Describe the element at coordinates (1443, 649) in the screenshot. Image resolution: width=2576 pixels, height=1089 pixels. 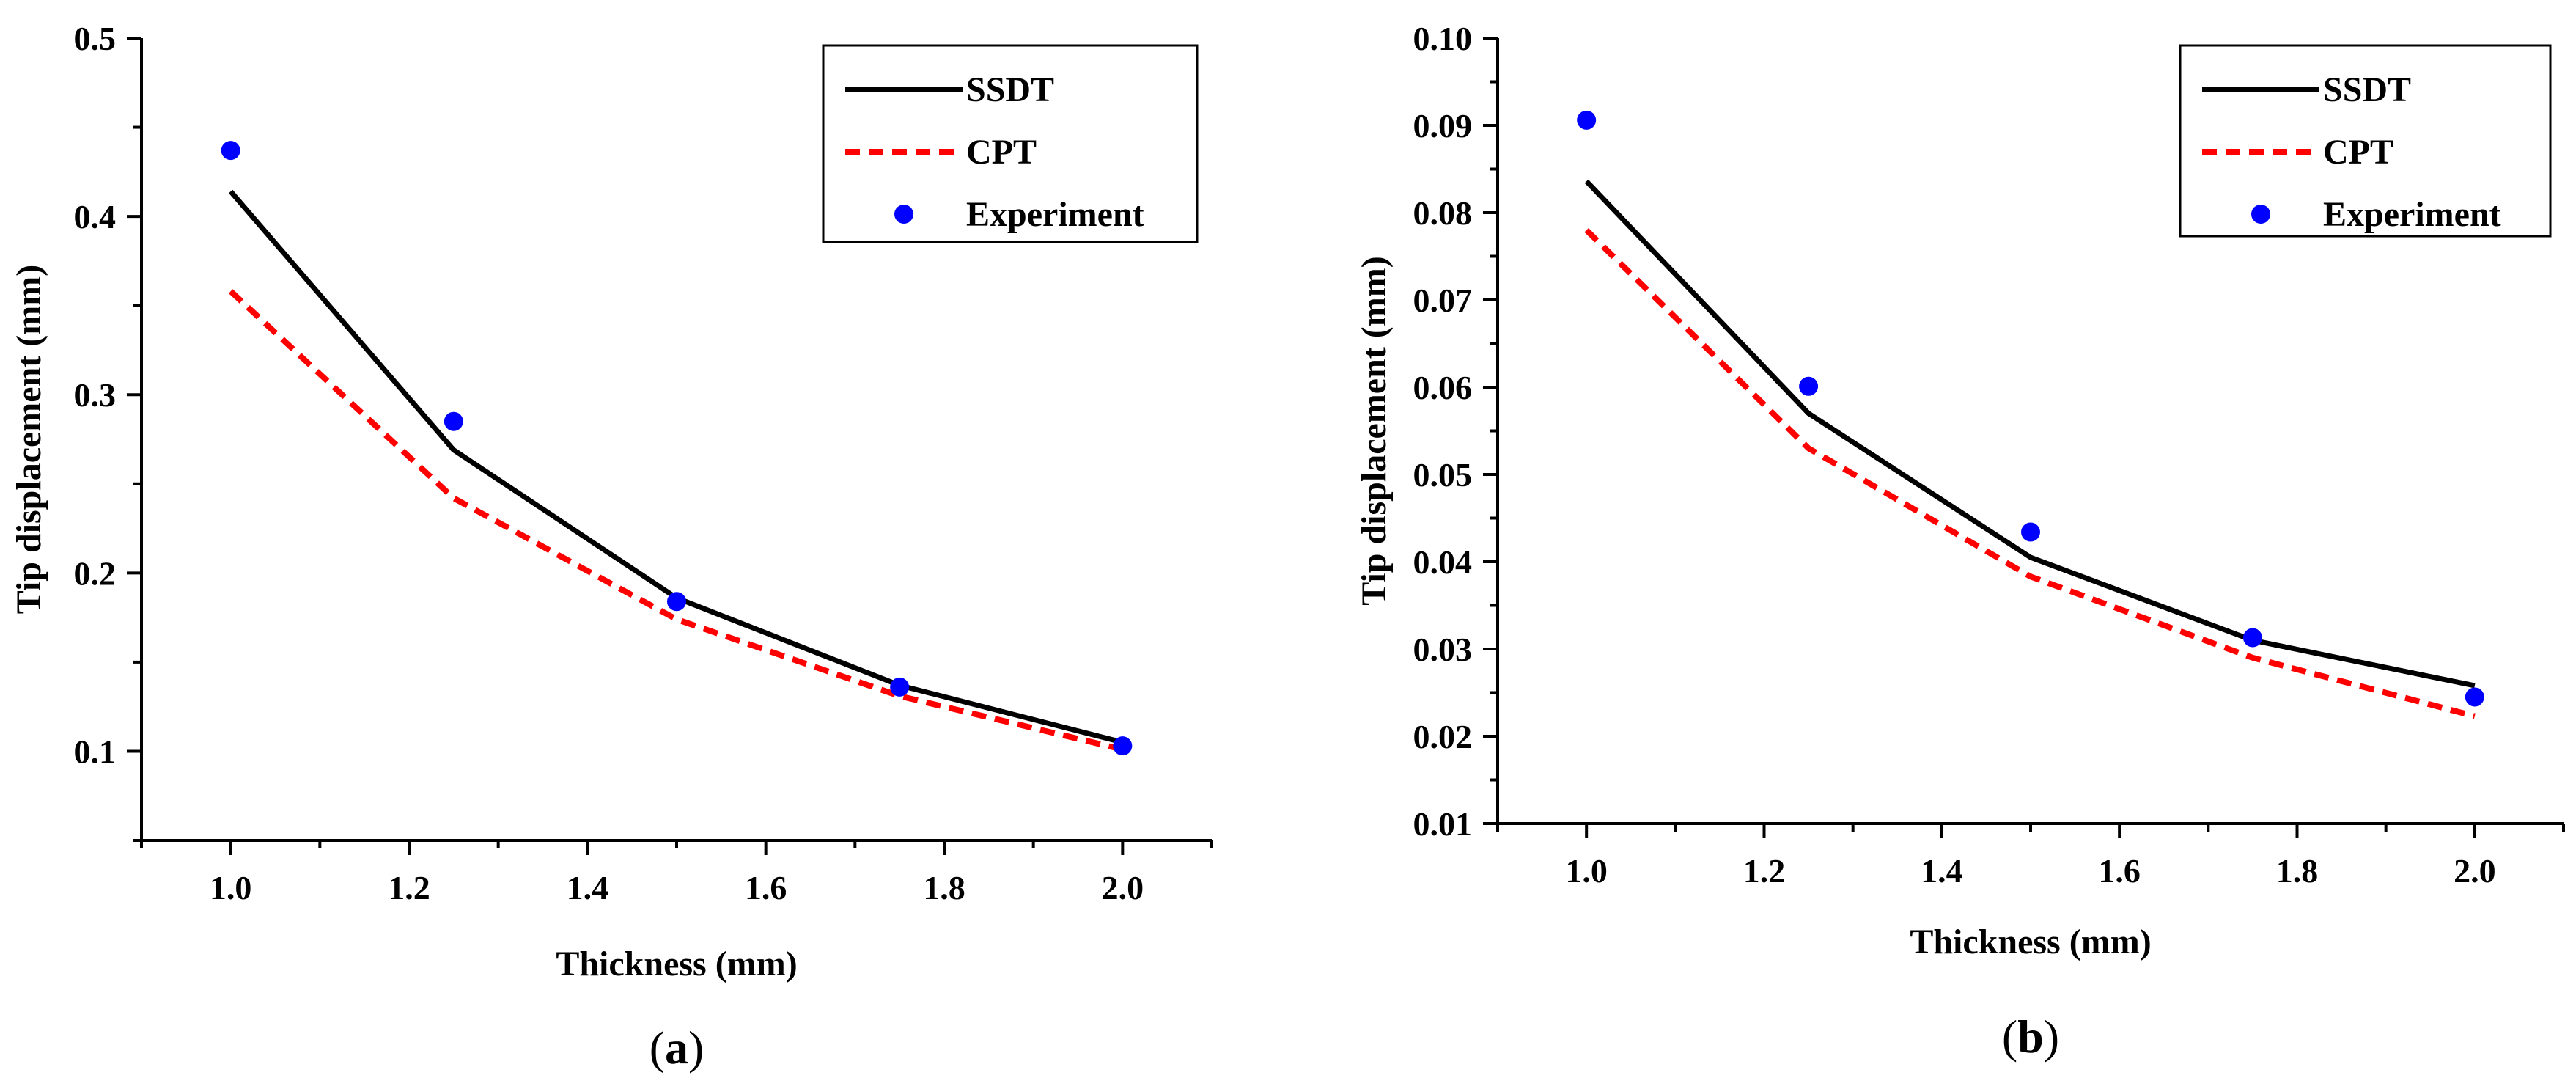
I see `y-tick-label: 0.03` at that location.